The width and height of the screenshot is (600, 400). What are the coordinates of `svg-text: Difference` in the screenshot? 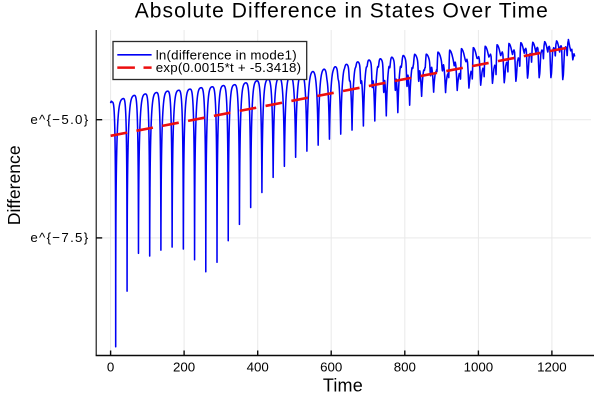 It's located at (14, 185).